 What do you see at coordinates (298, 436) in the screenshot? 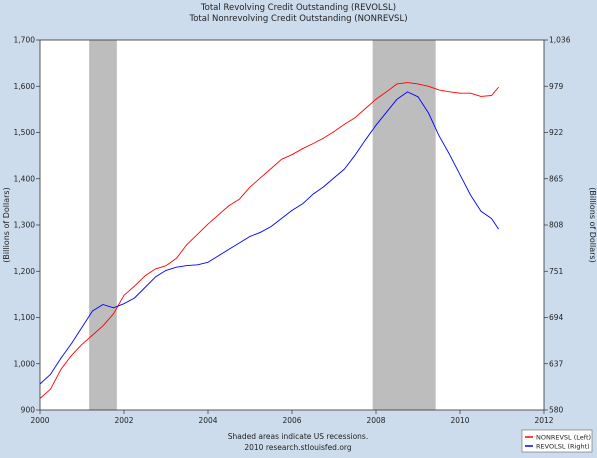
I see `footer-recession-note: Shaded areas indicate US recessions.` at bounding box center [298, 436].